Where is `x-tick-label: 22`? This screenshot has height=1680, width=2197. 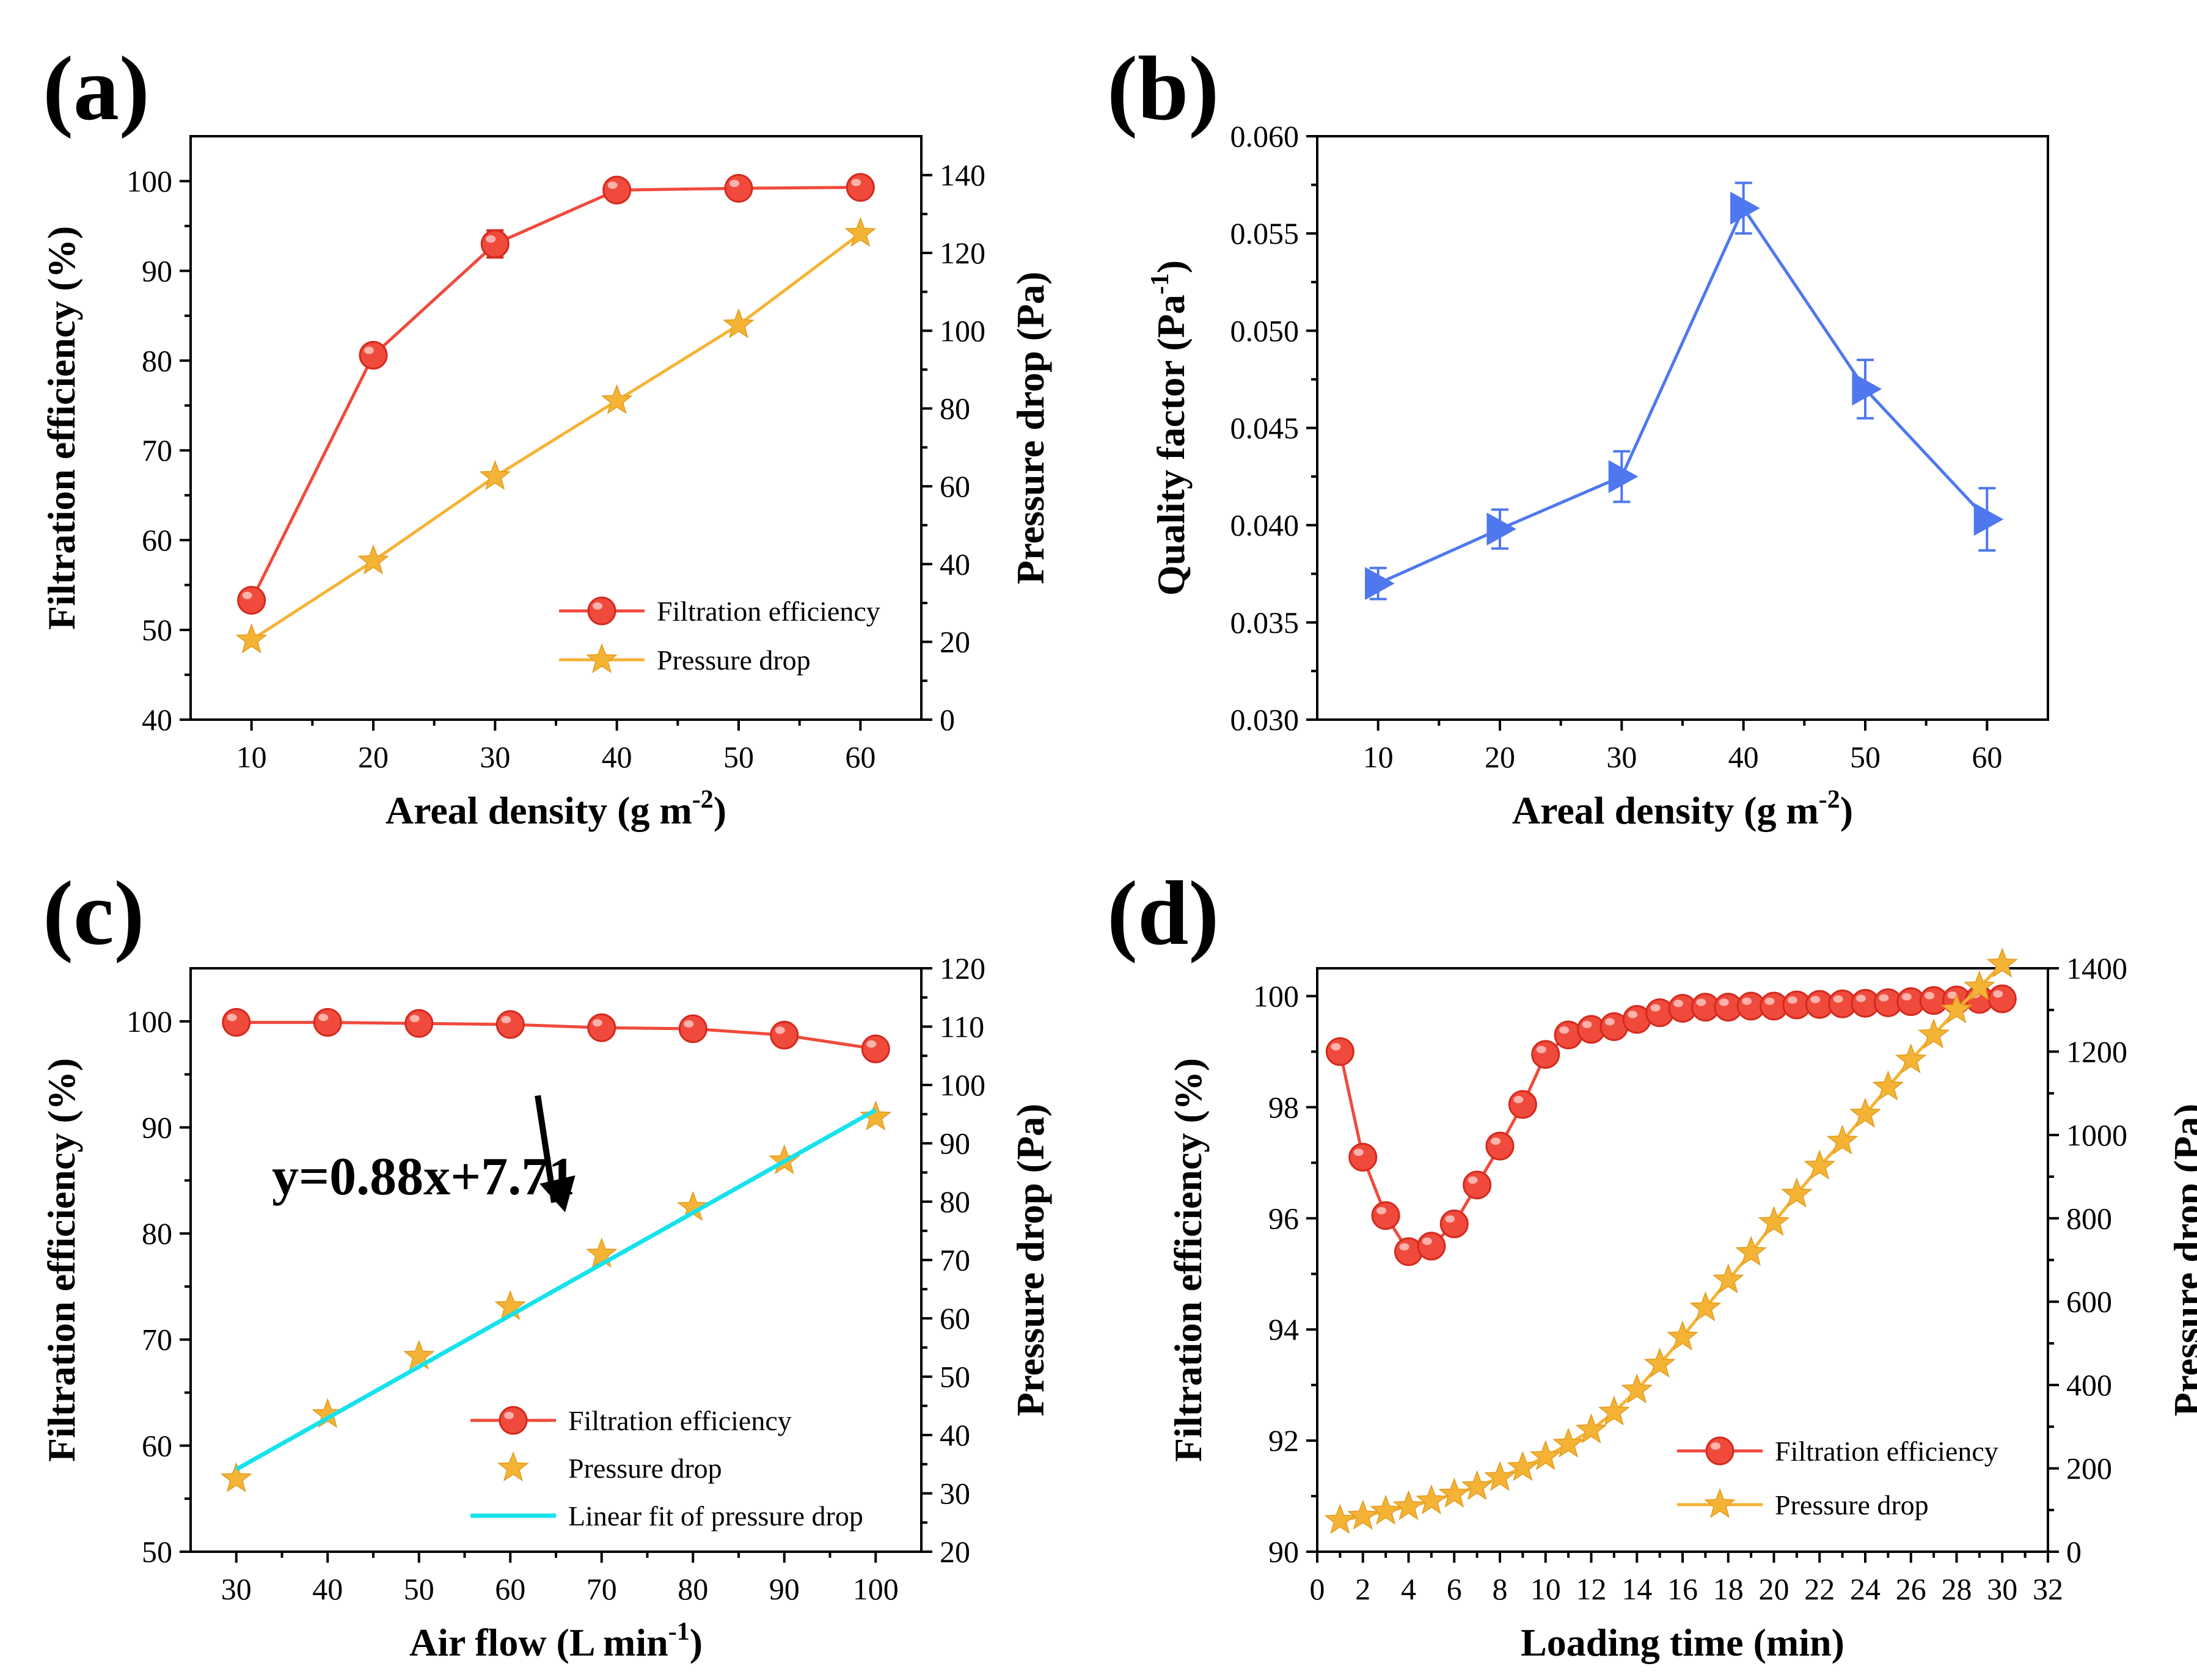
x-tick-label: 22 is located at coordinates (1820, 1589).